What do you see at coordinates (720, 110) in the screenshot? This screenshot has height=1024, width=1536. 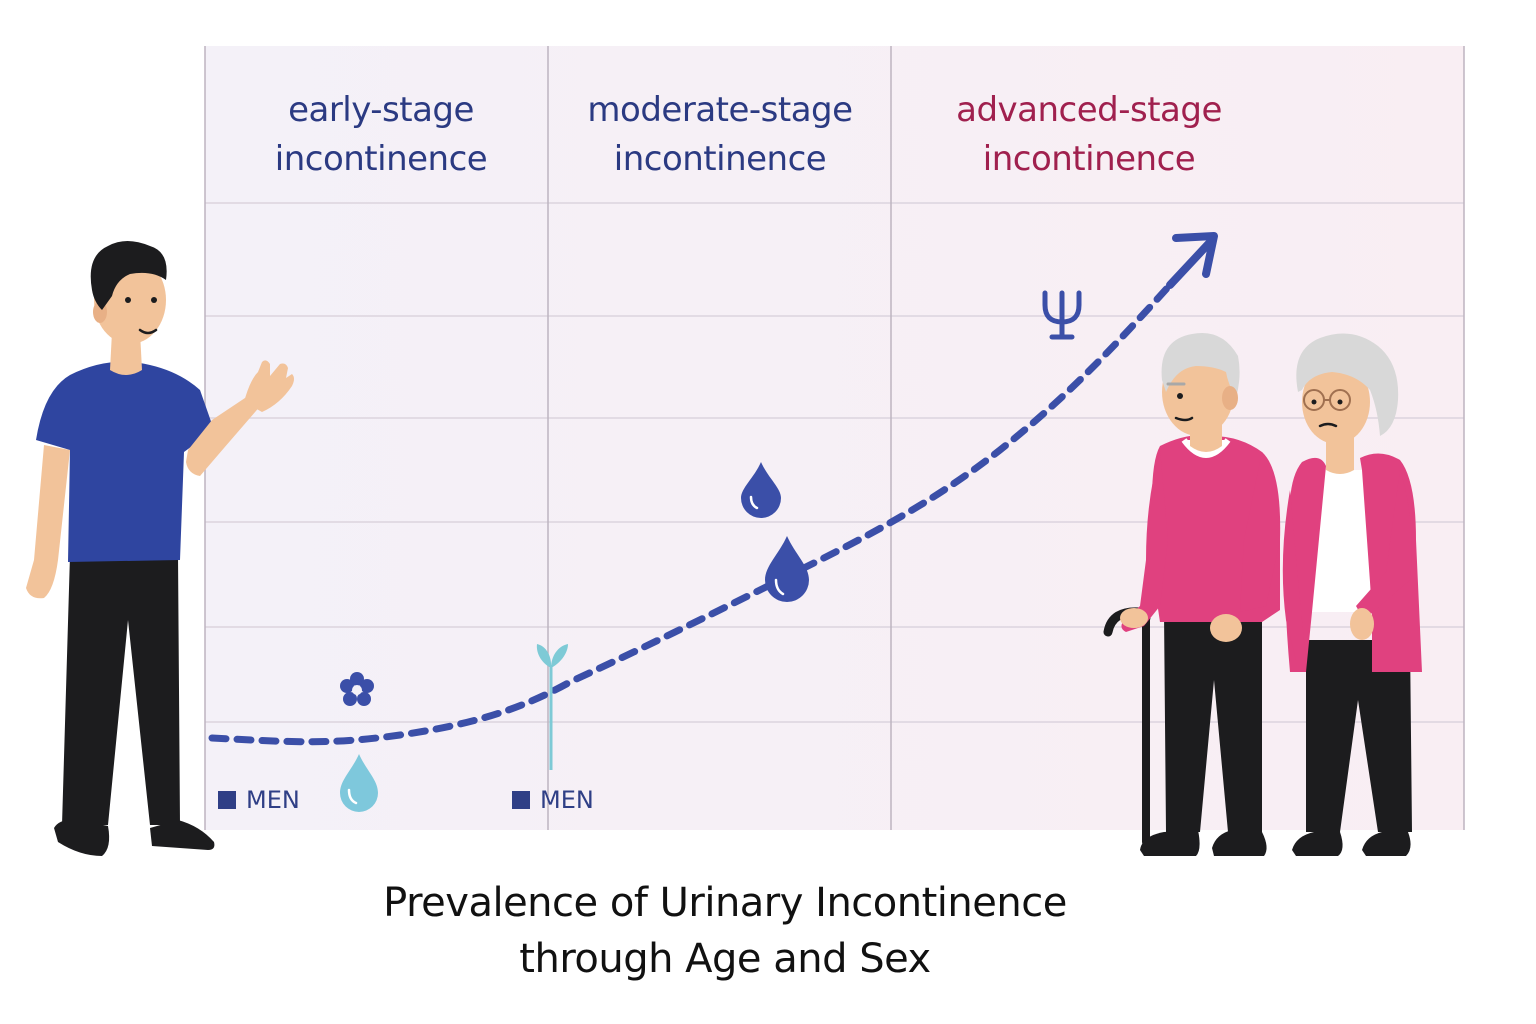 I see `stage-title-line1: moderate-stage` at bounding box center [720, 110].